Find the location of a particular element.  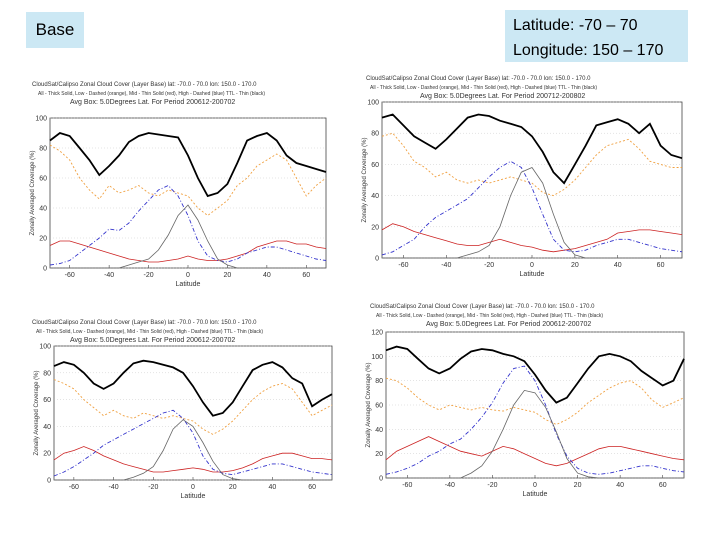

layer-label-text: Base is located at coordinates (55, 29).